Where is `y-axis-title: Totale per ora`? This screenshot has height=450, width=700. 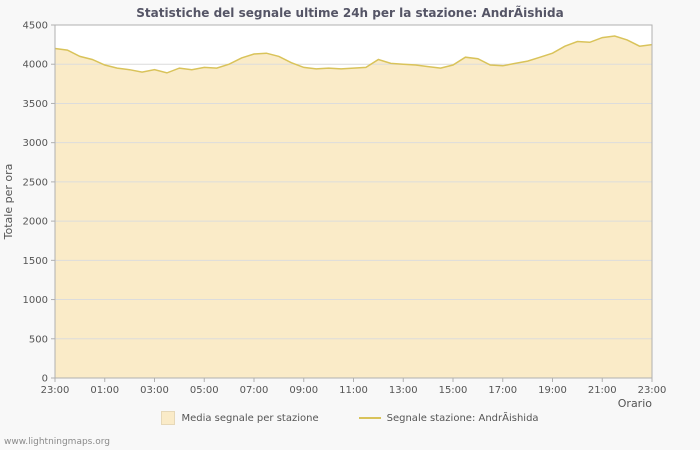 y-axis-title: Totale per ora is located at coordinates (8, 202).